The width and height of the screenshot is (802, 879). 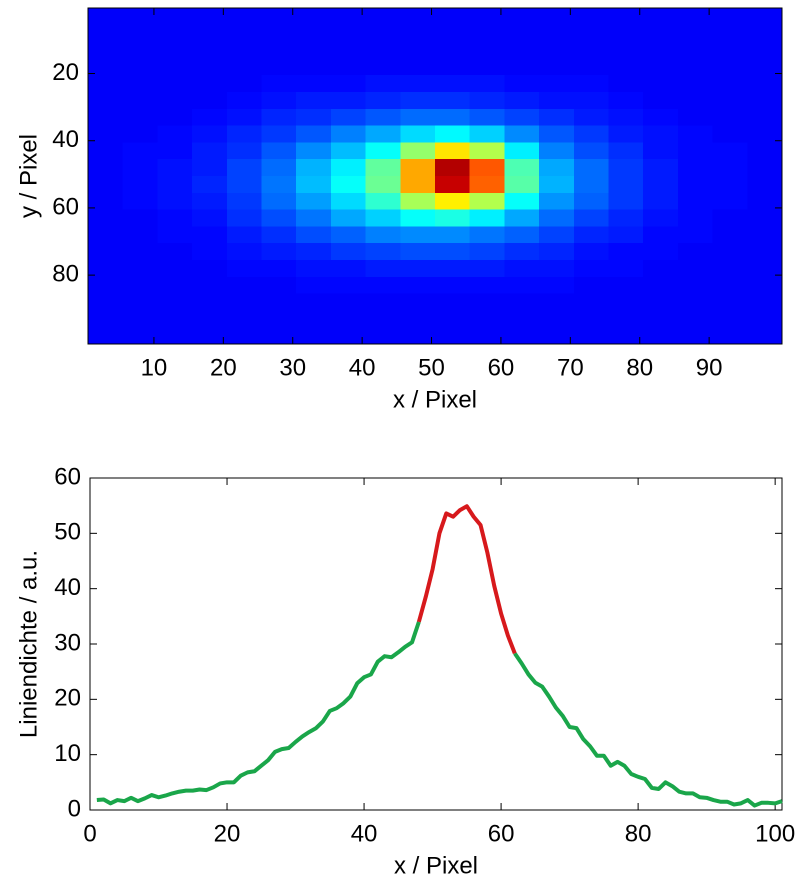 I want to click on x-tick-label: 20, so click(x=223, y=367).